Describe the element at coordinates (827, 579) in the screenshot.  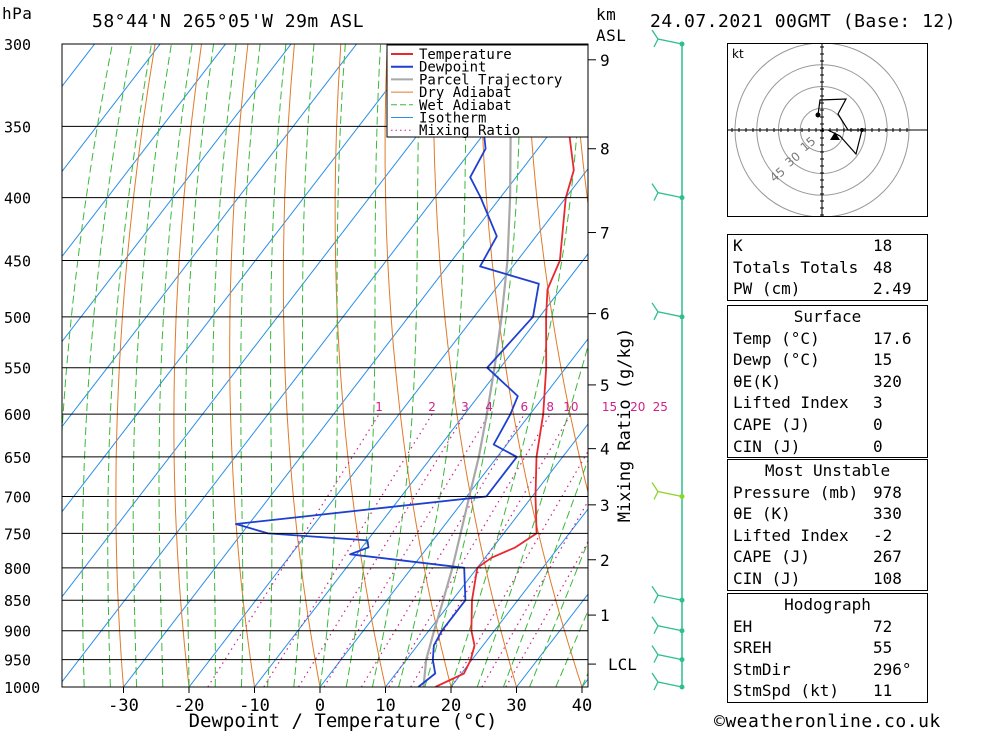
I see `index-row: CIN (J) 108` at that location.